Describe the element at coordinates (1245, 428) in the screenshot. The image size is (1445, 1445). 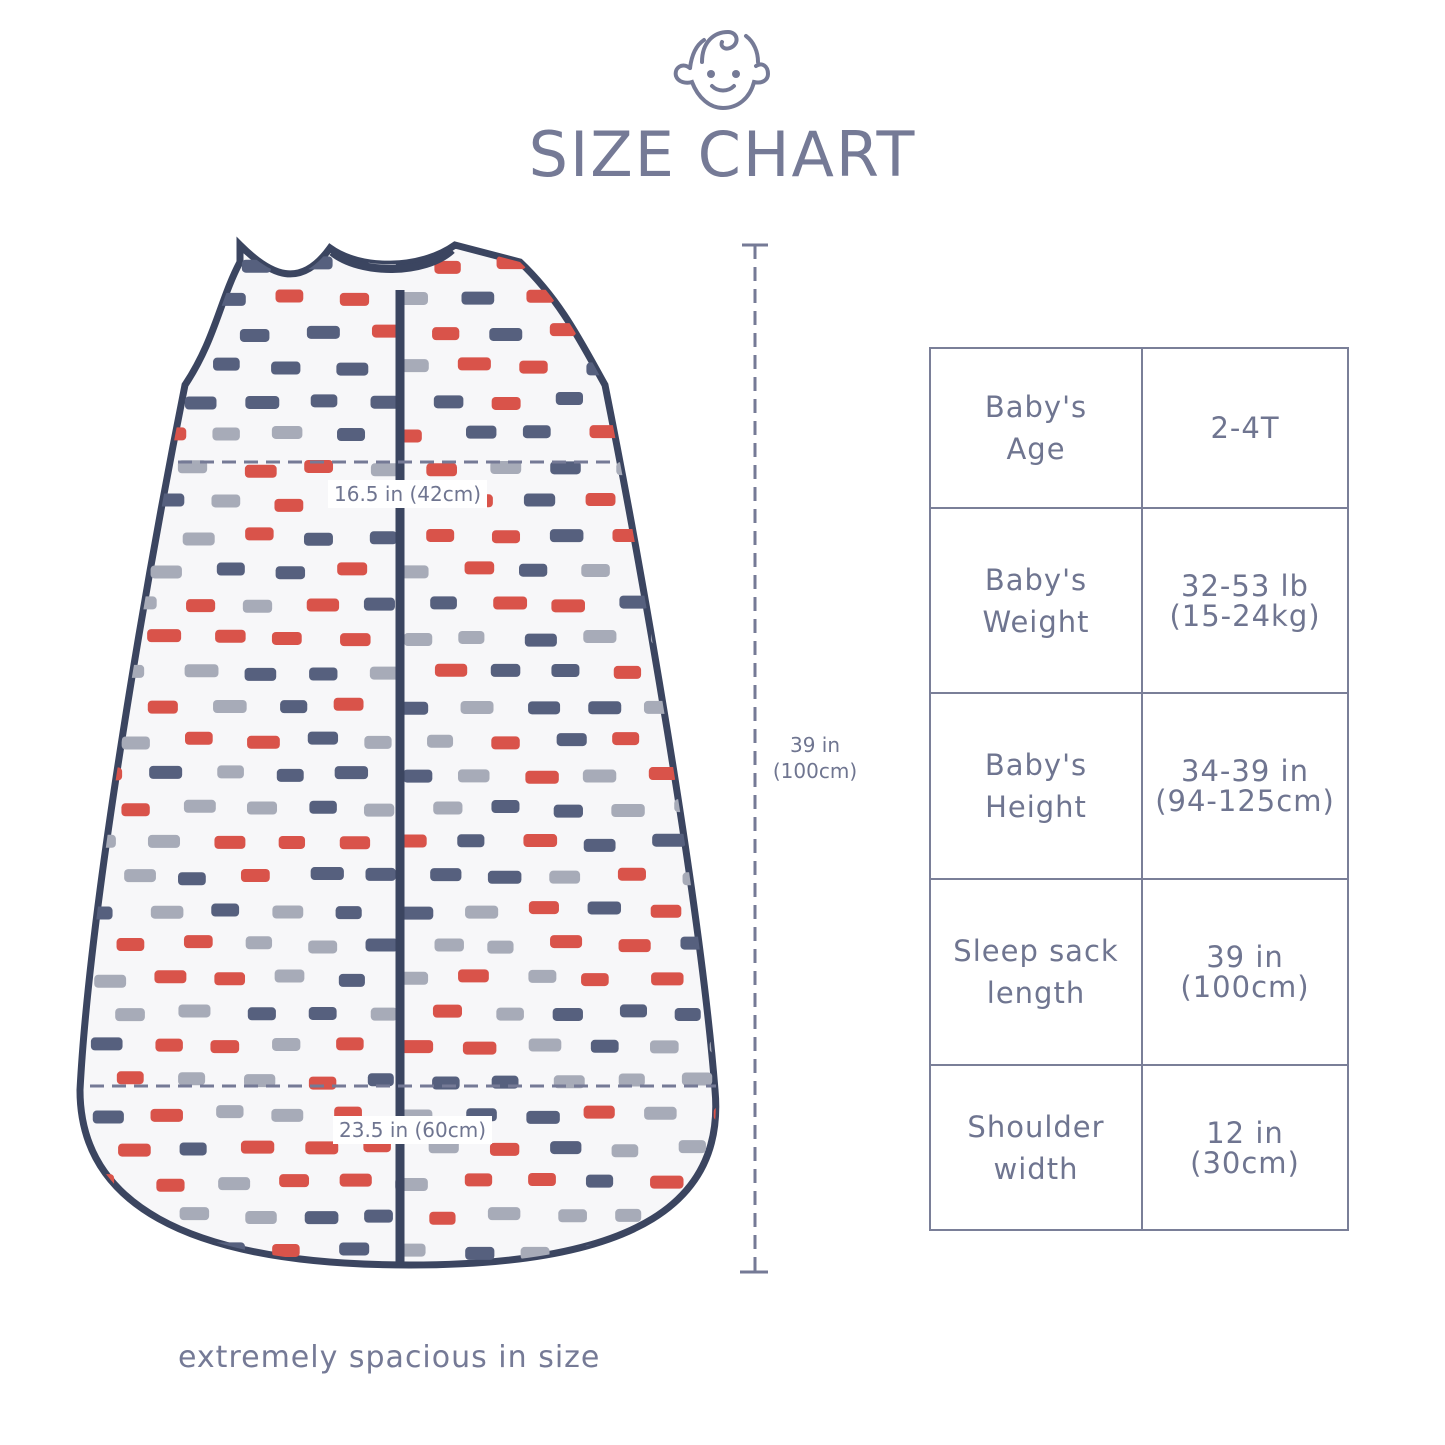
I see `value-line: 2-4T` at that location.